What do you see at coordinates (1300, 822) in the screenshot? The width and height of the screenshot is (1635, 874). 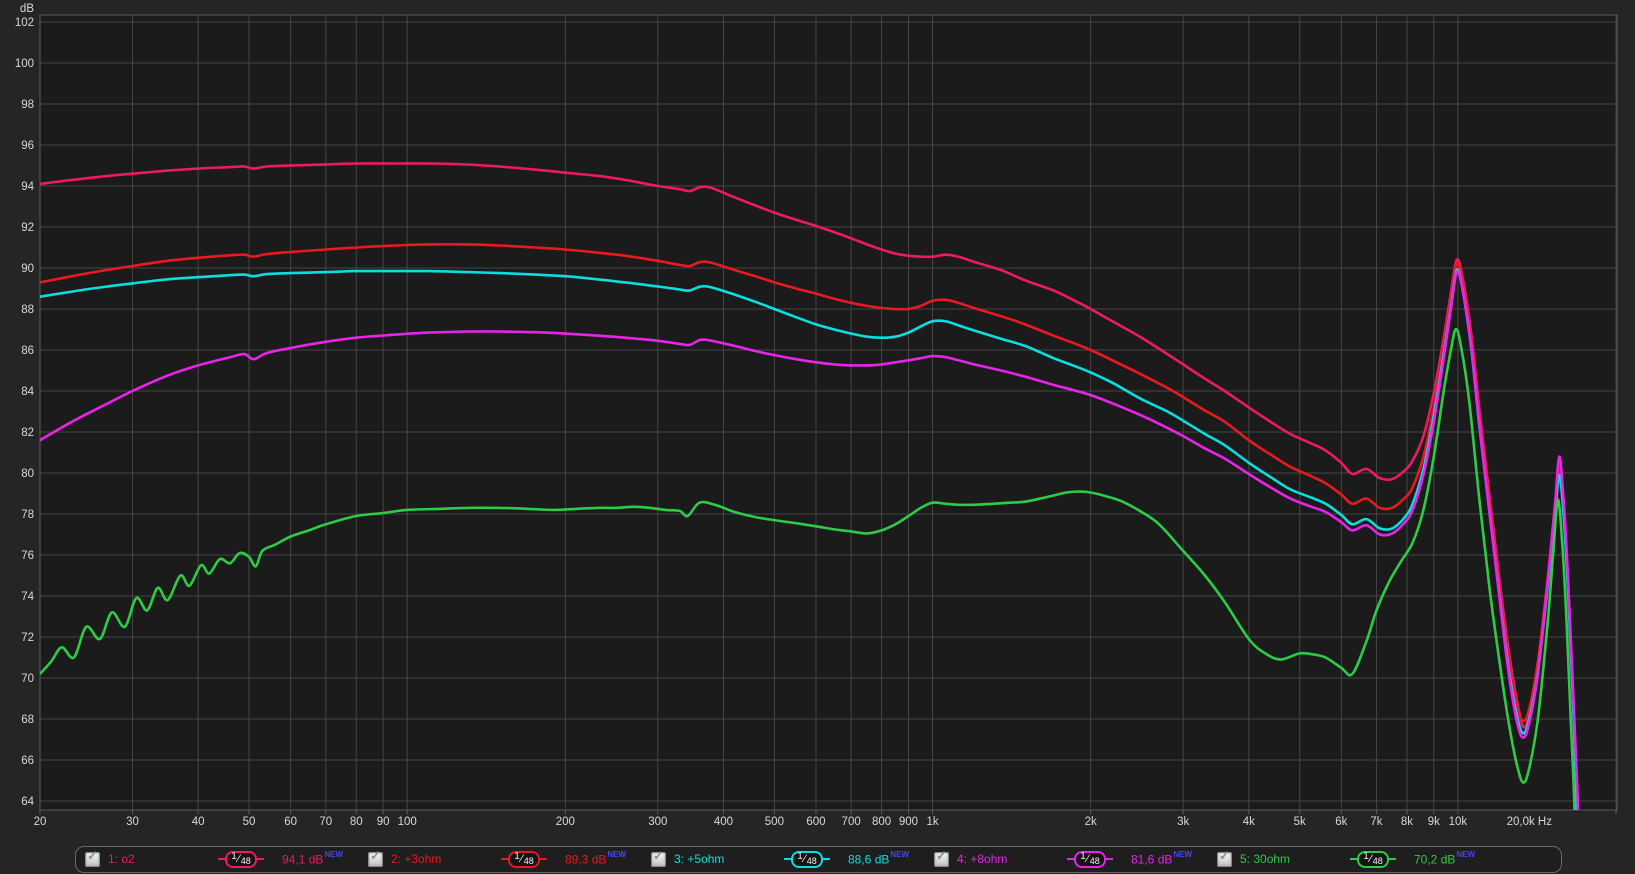 I see `x-tick-label: 5k` at bounding box center [1300, 822].